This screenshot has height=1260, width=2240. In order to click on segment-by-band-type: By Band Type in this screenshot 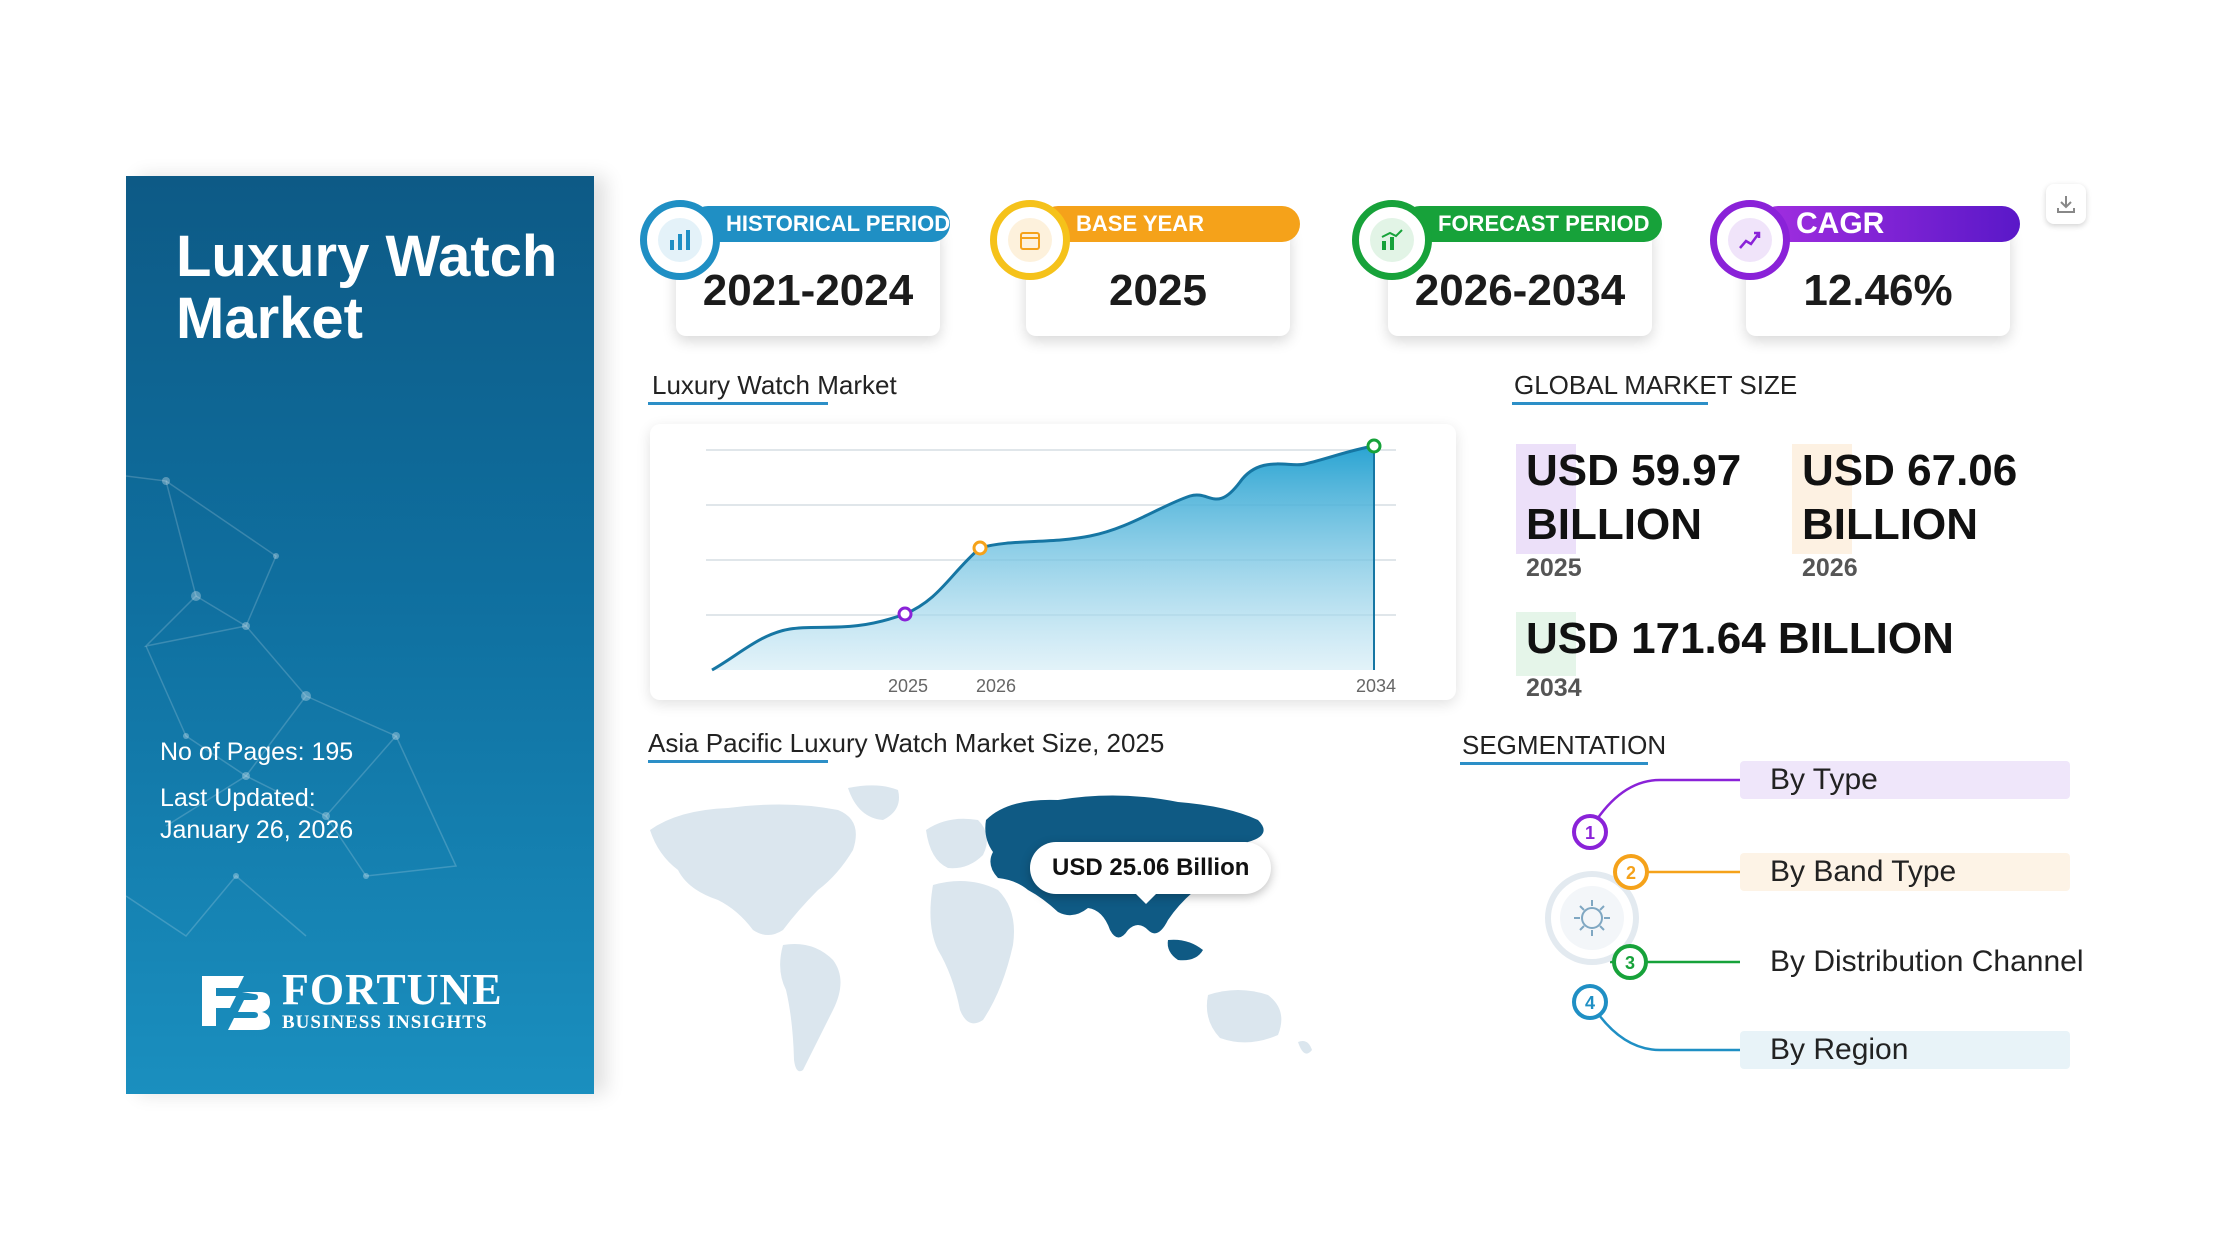, I will do `click(1905, 872)`.